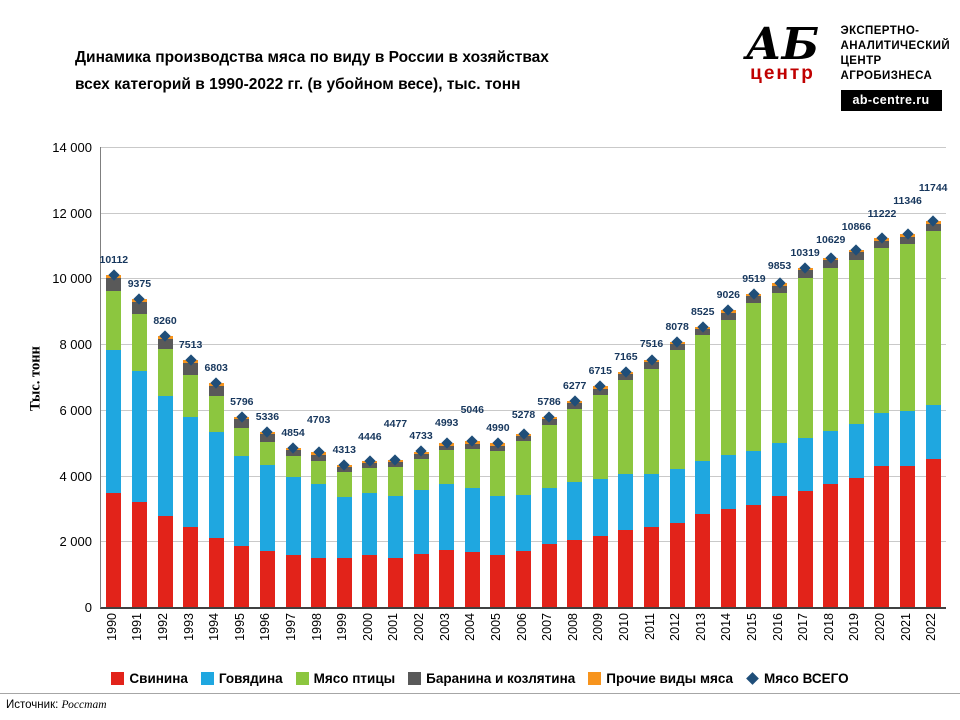 This screenshot has width=960, height=720. What do you see at coordinates (806, 678) in the screenshot?
I see `legend-label: Мясо ВСЕГО` at bounding box center [806, 678].